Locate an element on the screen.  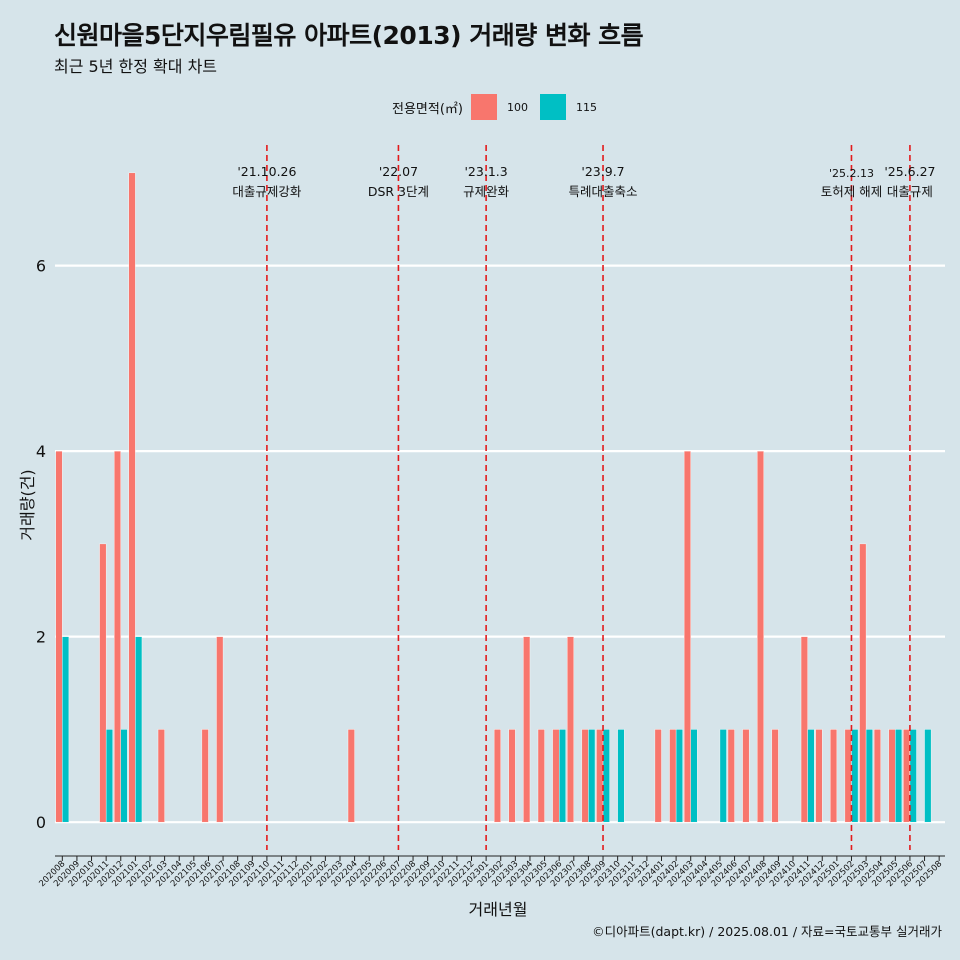
event-name-label: DSR 3단계 is located at coordinates (398, 191).